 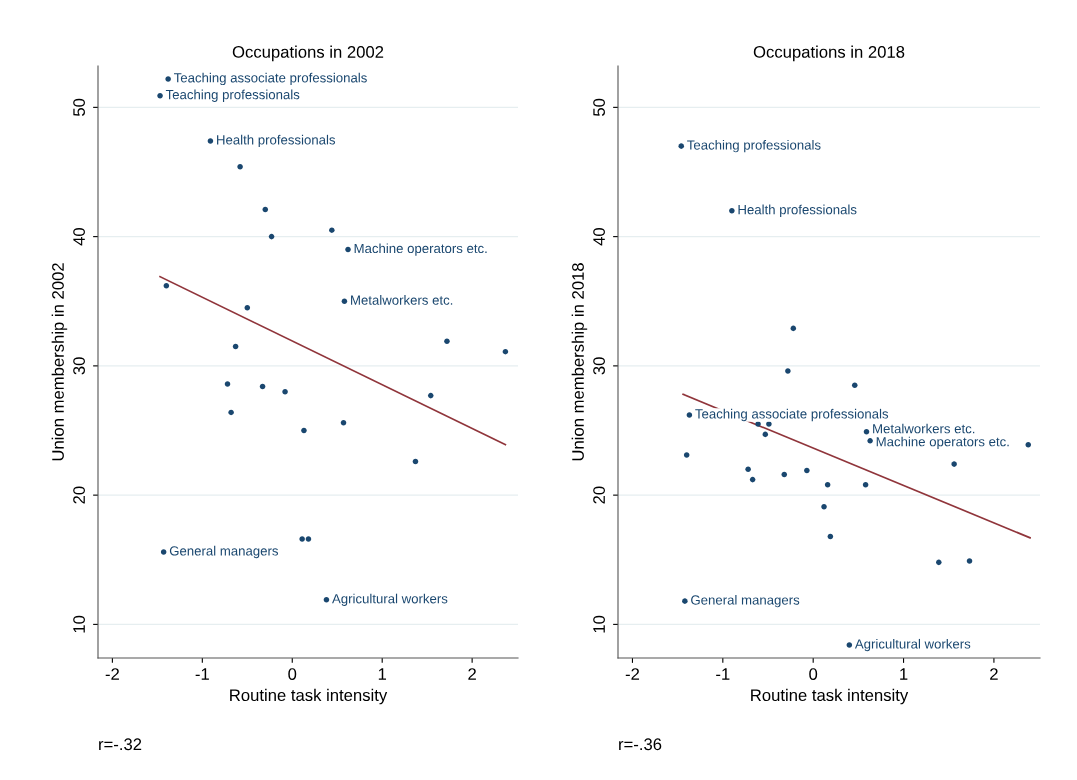 I want to click on text: r=-.36, so click(x=640, y=744).